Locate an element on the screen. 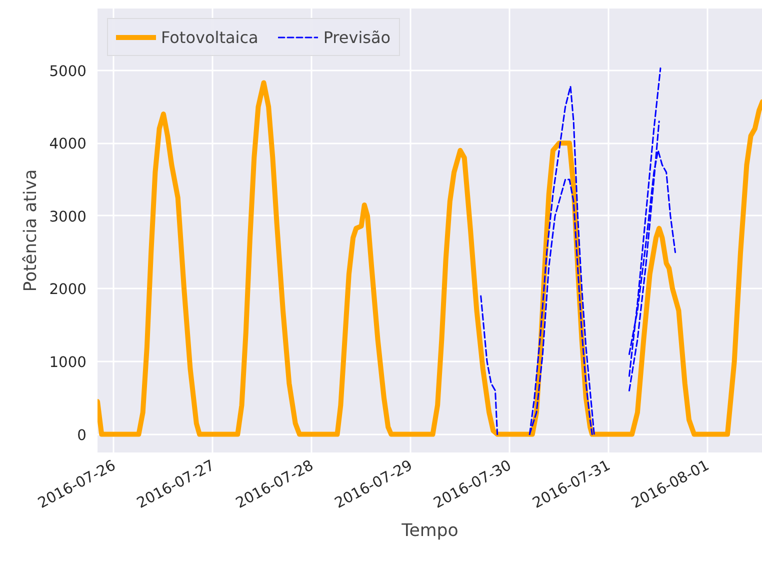 The image size is (762, 562). y-tick-label: 2000 is located at coordinates (68, 289).